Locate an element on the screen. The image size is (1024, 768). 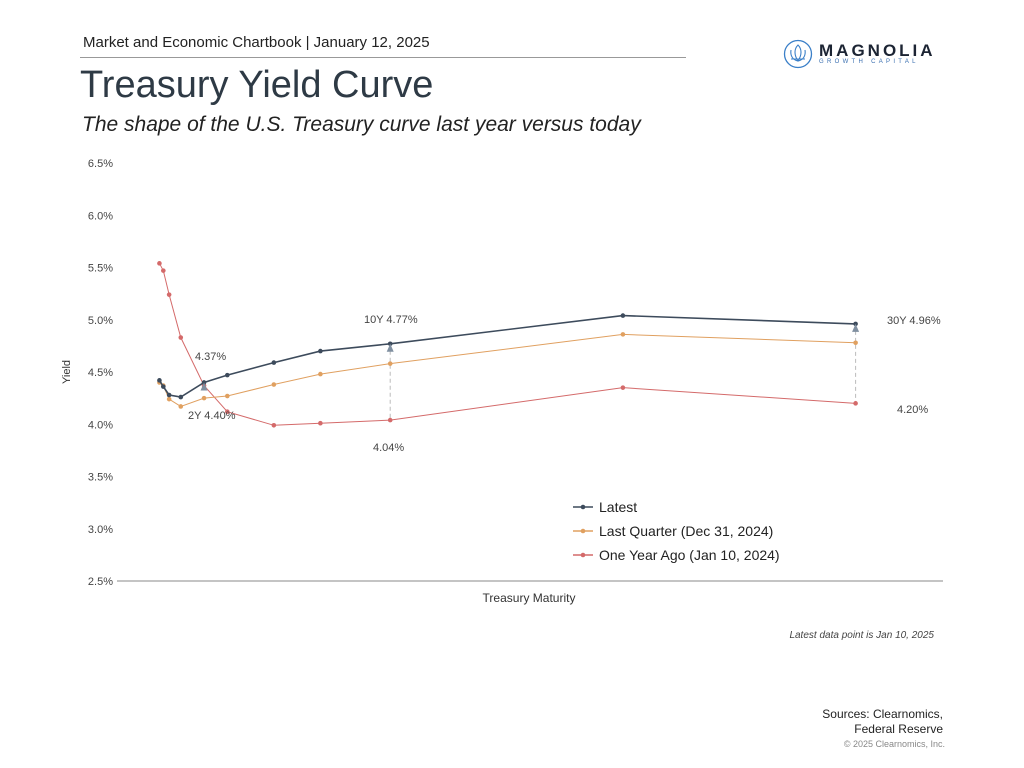
logo-tagline: GROWTH CAPITAL is located at coordinates (869, 62).